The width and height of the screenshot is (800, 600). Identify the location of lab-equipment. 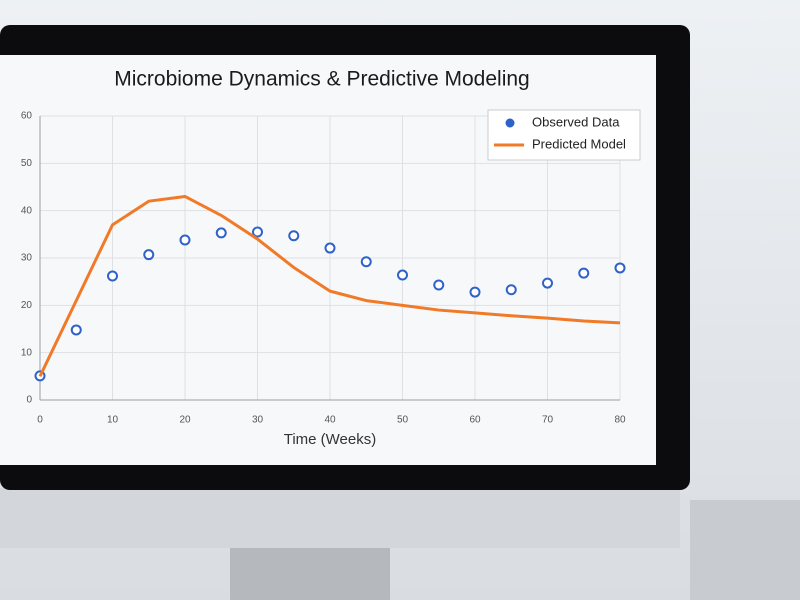
(745, 550).